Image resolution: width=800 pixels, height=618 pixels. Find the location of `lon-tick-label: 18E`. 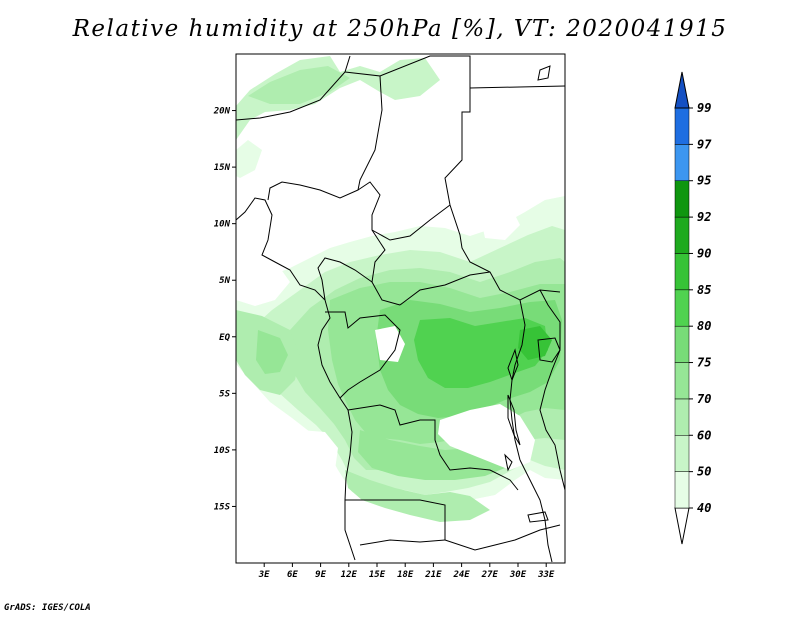

lon-tick-label: 18E is located at coordinates (405, 575).